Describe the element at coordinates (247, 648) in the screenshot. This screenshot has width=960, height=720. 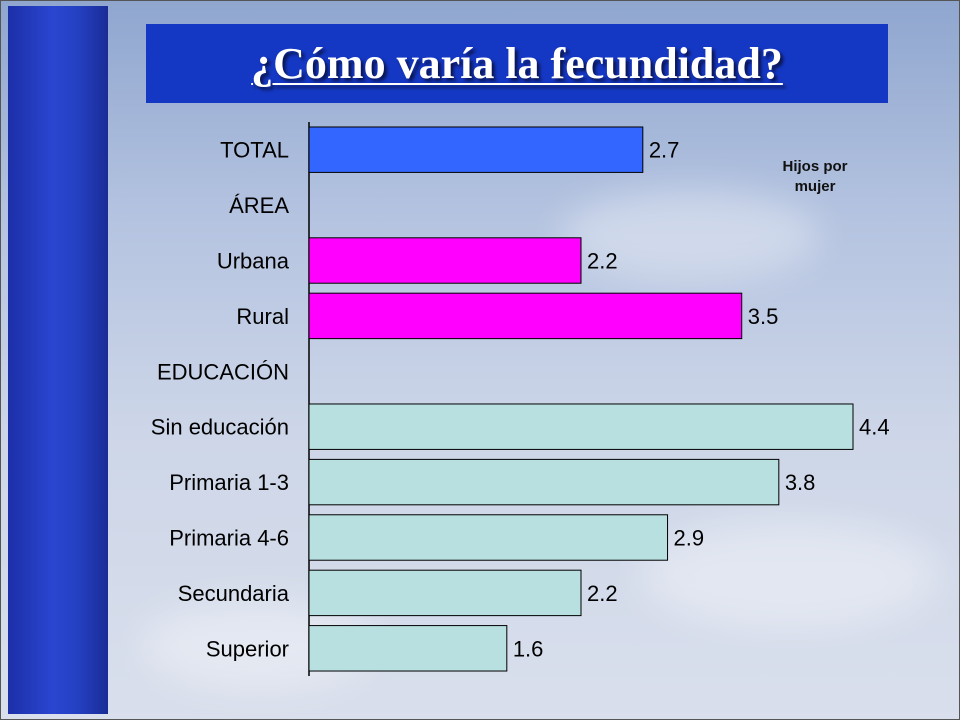
I see `category-label: Superior` at that location.